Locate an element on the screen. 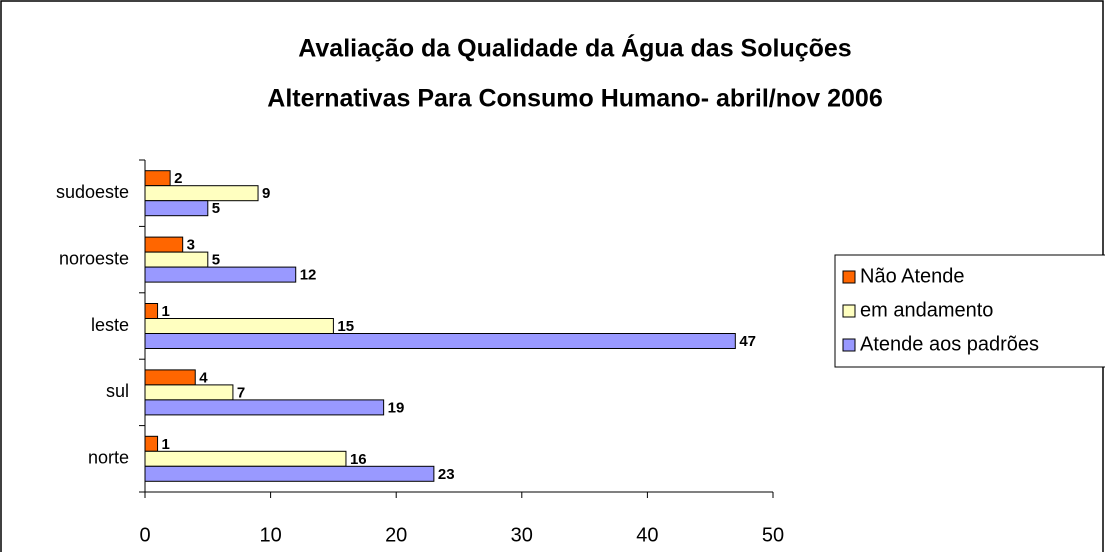 This screenshot has height=552, width=1105. y-tick-label: sul is located at coordinates (117, 391).